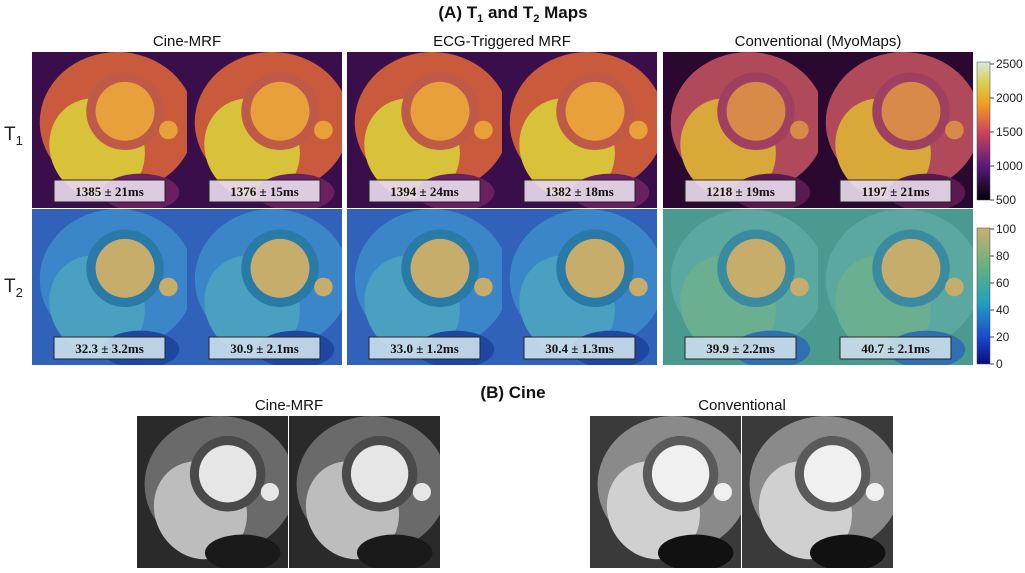 The height and width of the screenshot is (573, 1025). I want to click on cine-header: Conventional, so click(742, 405).